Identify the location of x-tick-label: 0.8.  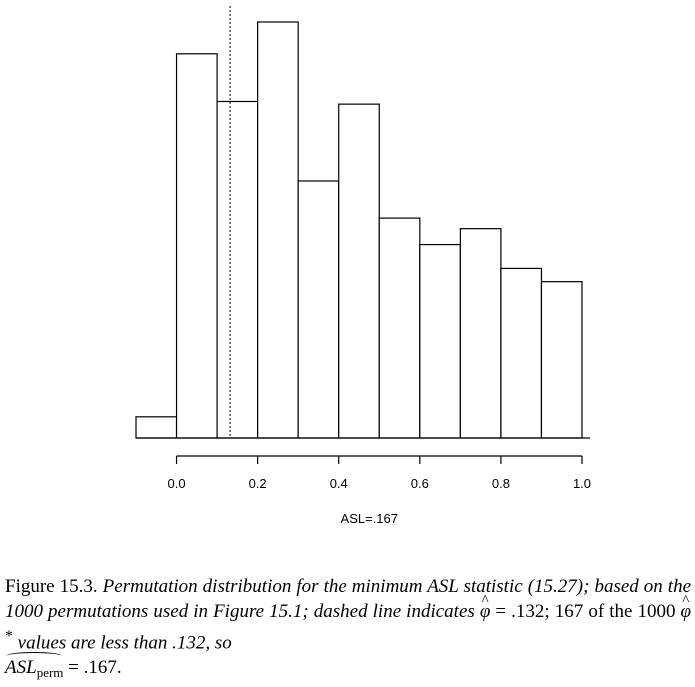
(501, 483).